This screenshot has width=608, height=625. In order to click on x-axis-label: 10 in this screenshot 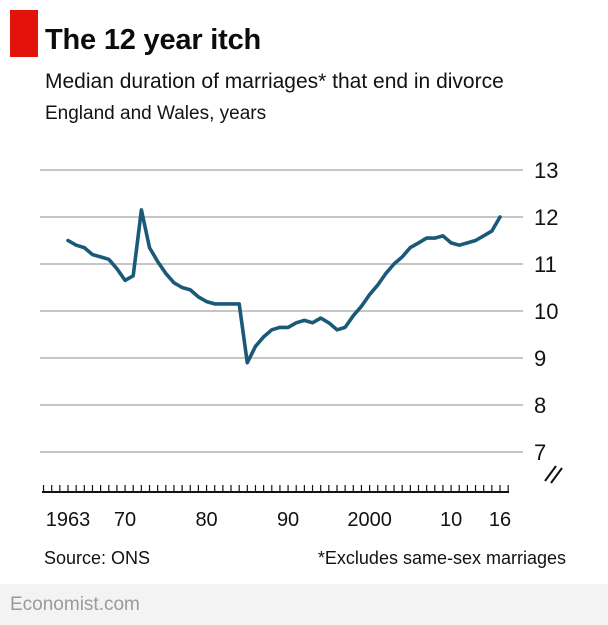, I will do `click(451, 520)`.